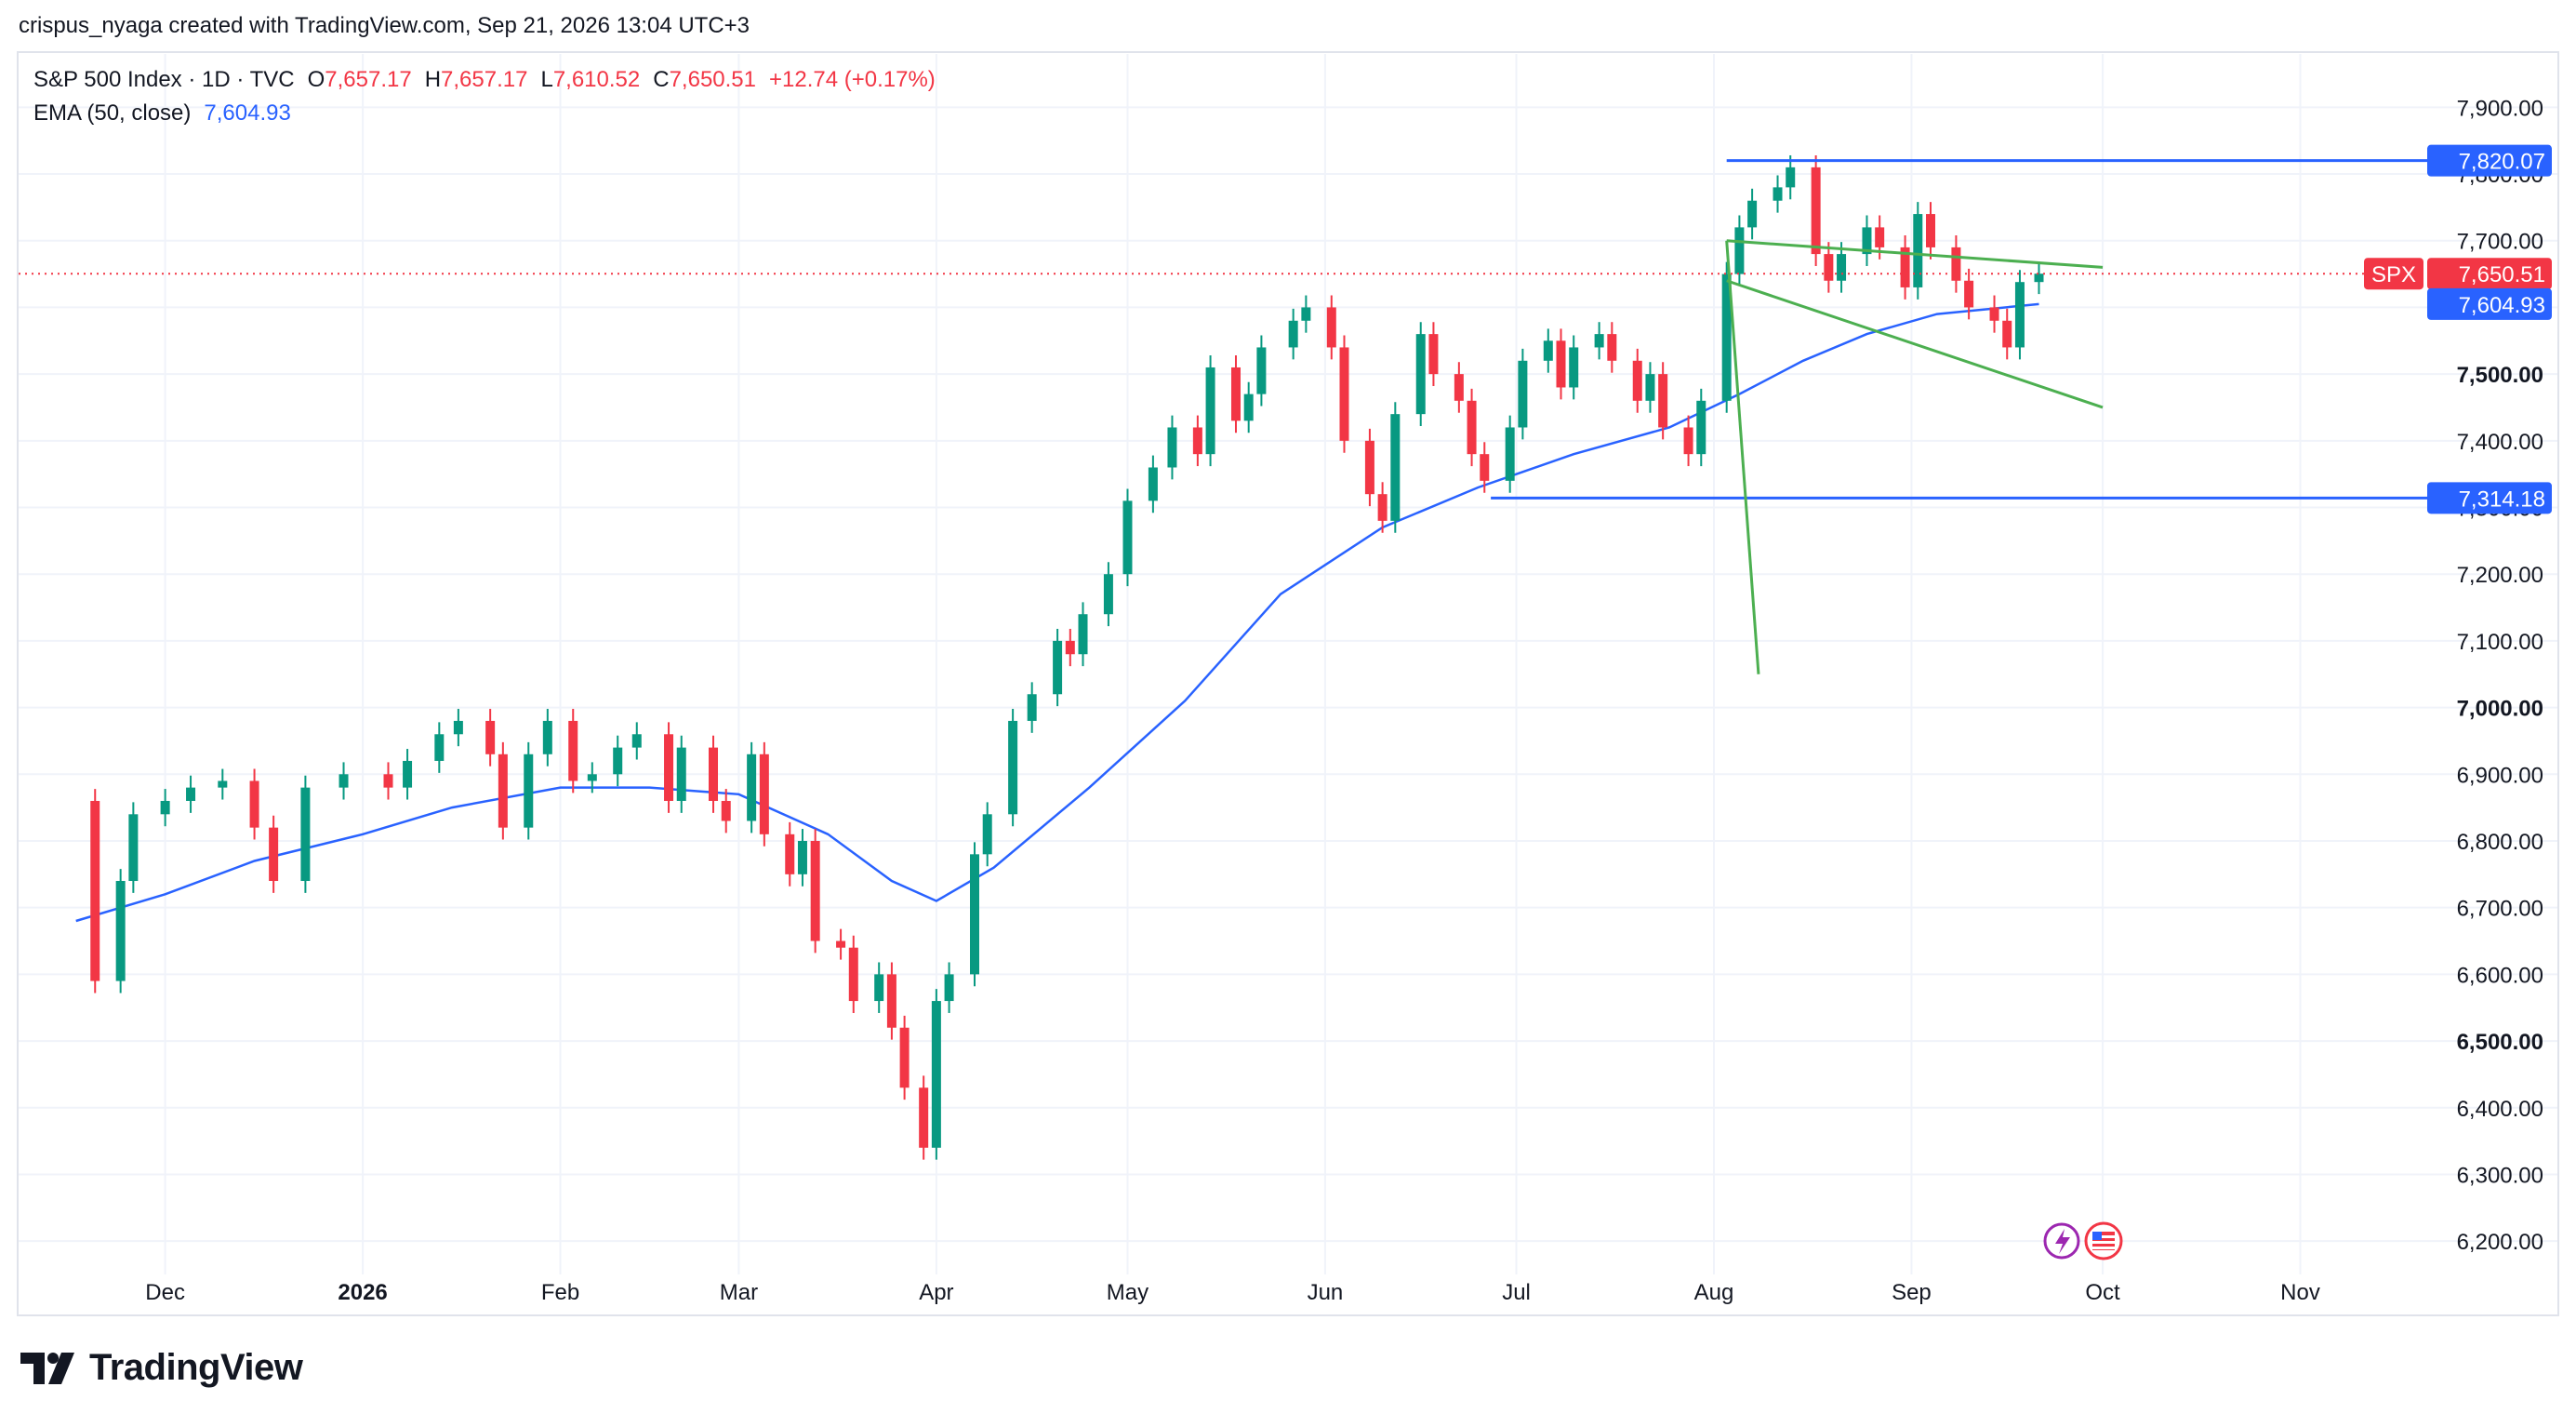 This screenshot has height=1427, width=2576. What do you see at coordinates (164, 79) in the screenshot?
I see `symbol-title: S&P 500 Index · 1D · TVC` at bounding box center [164, 79].